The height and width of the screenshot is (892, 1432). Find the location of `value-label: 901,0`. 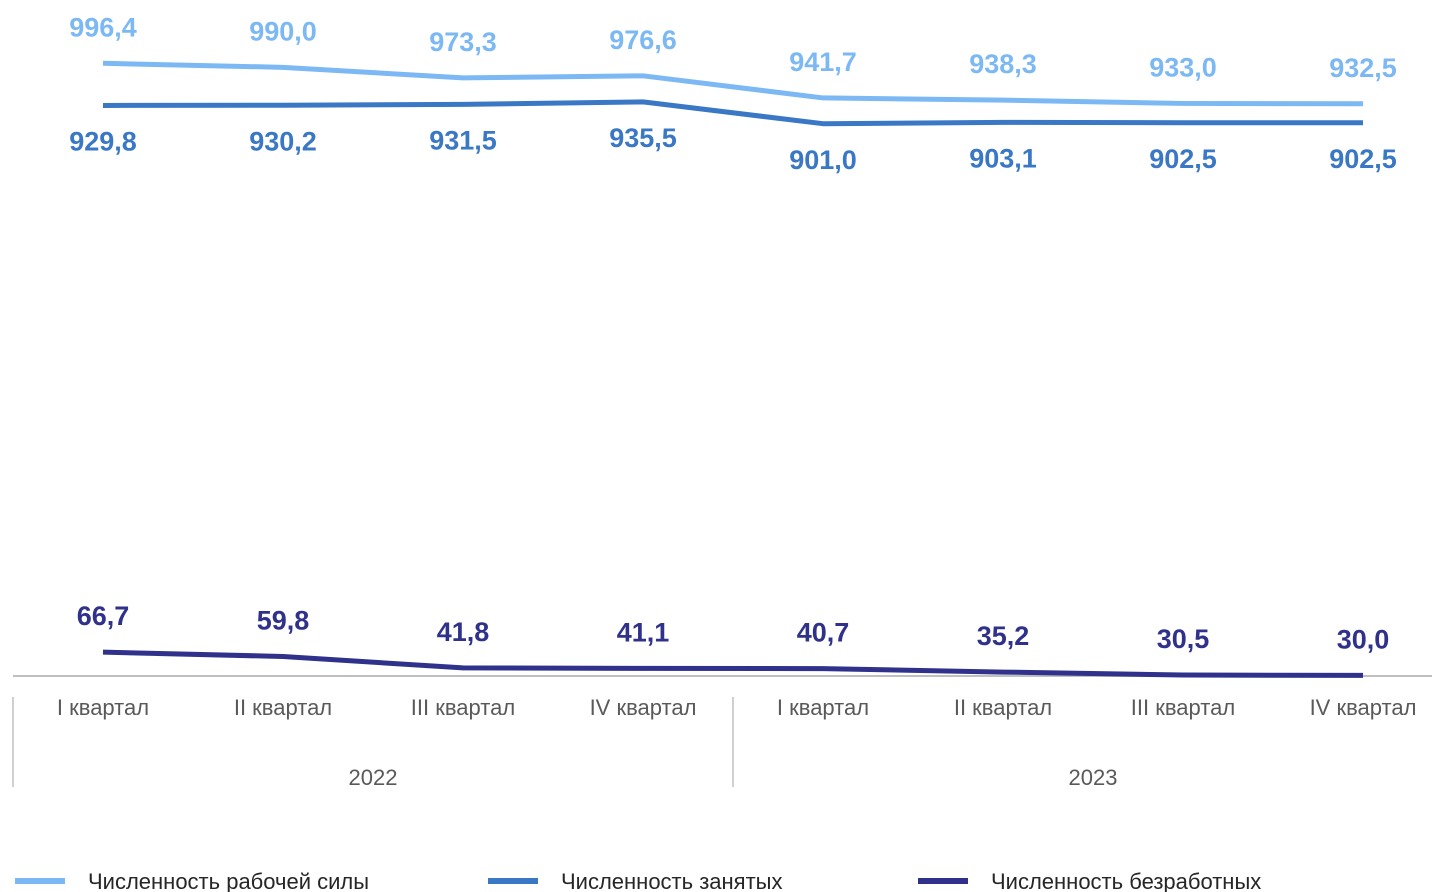

value-label: 901,0 is located at coordinates (823, 160).